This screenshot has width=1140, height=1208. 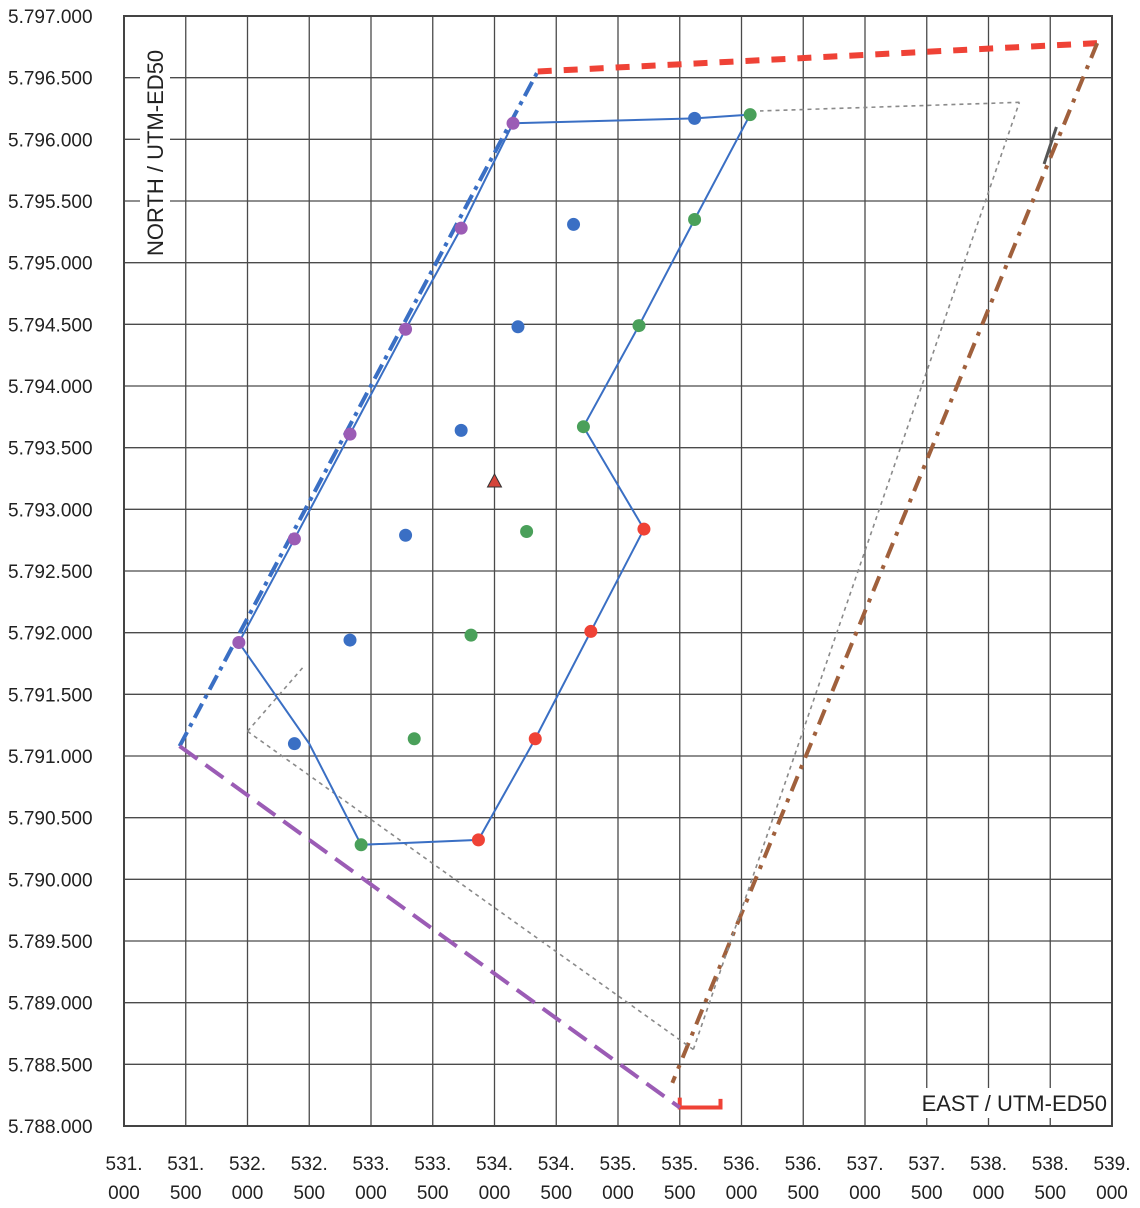 I want to click on triangle-marker, so click(x=494, y=480).